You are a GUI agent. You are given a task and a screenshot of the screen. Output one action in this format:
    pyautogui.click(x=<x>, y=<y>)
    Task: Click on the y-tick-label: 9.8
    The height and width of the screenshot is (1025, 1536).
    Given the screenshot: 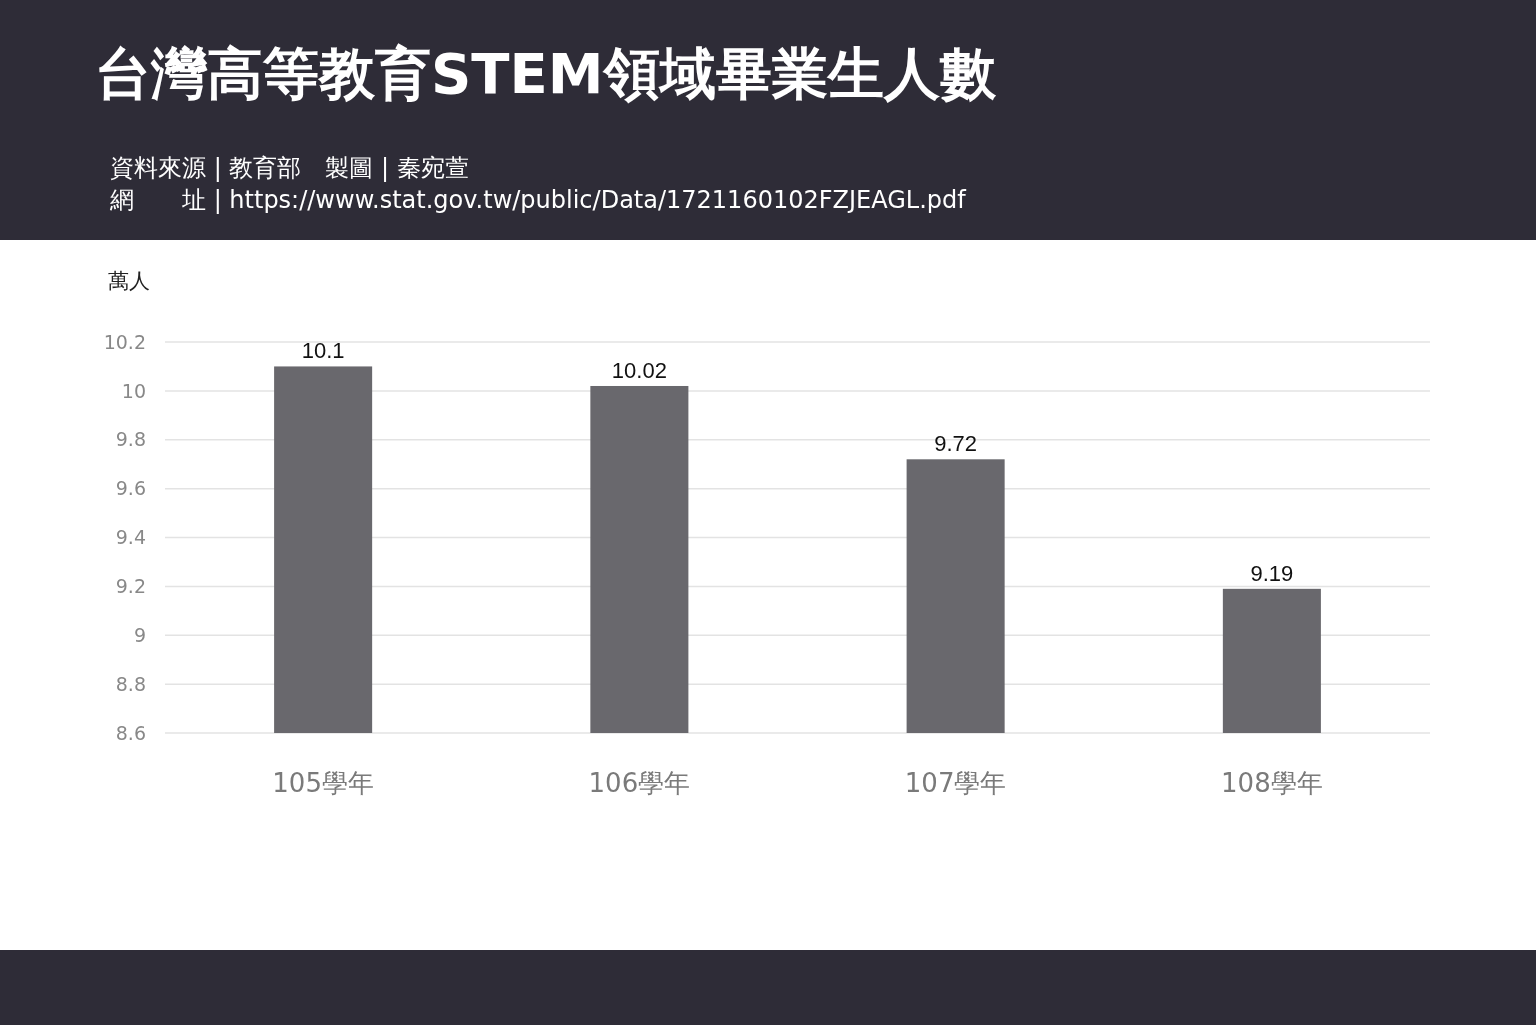 What is the action you would take?
    pyautogui.click(x=130, y=439)
    